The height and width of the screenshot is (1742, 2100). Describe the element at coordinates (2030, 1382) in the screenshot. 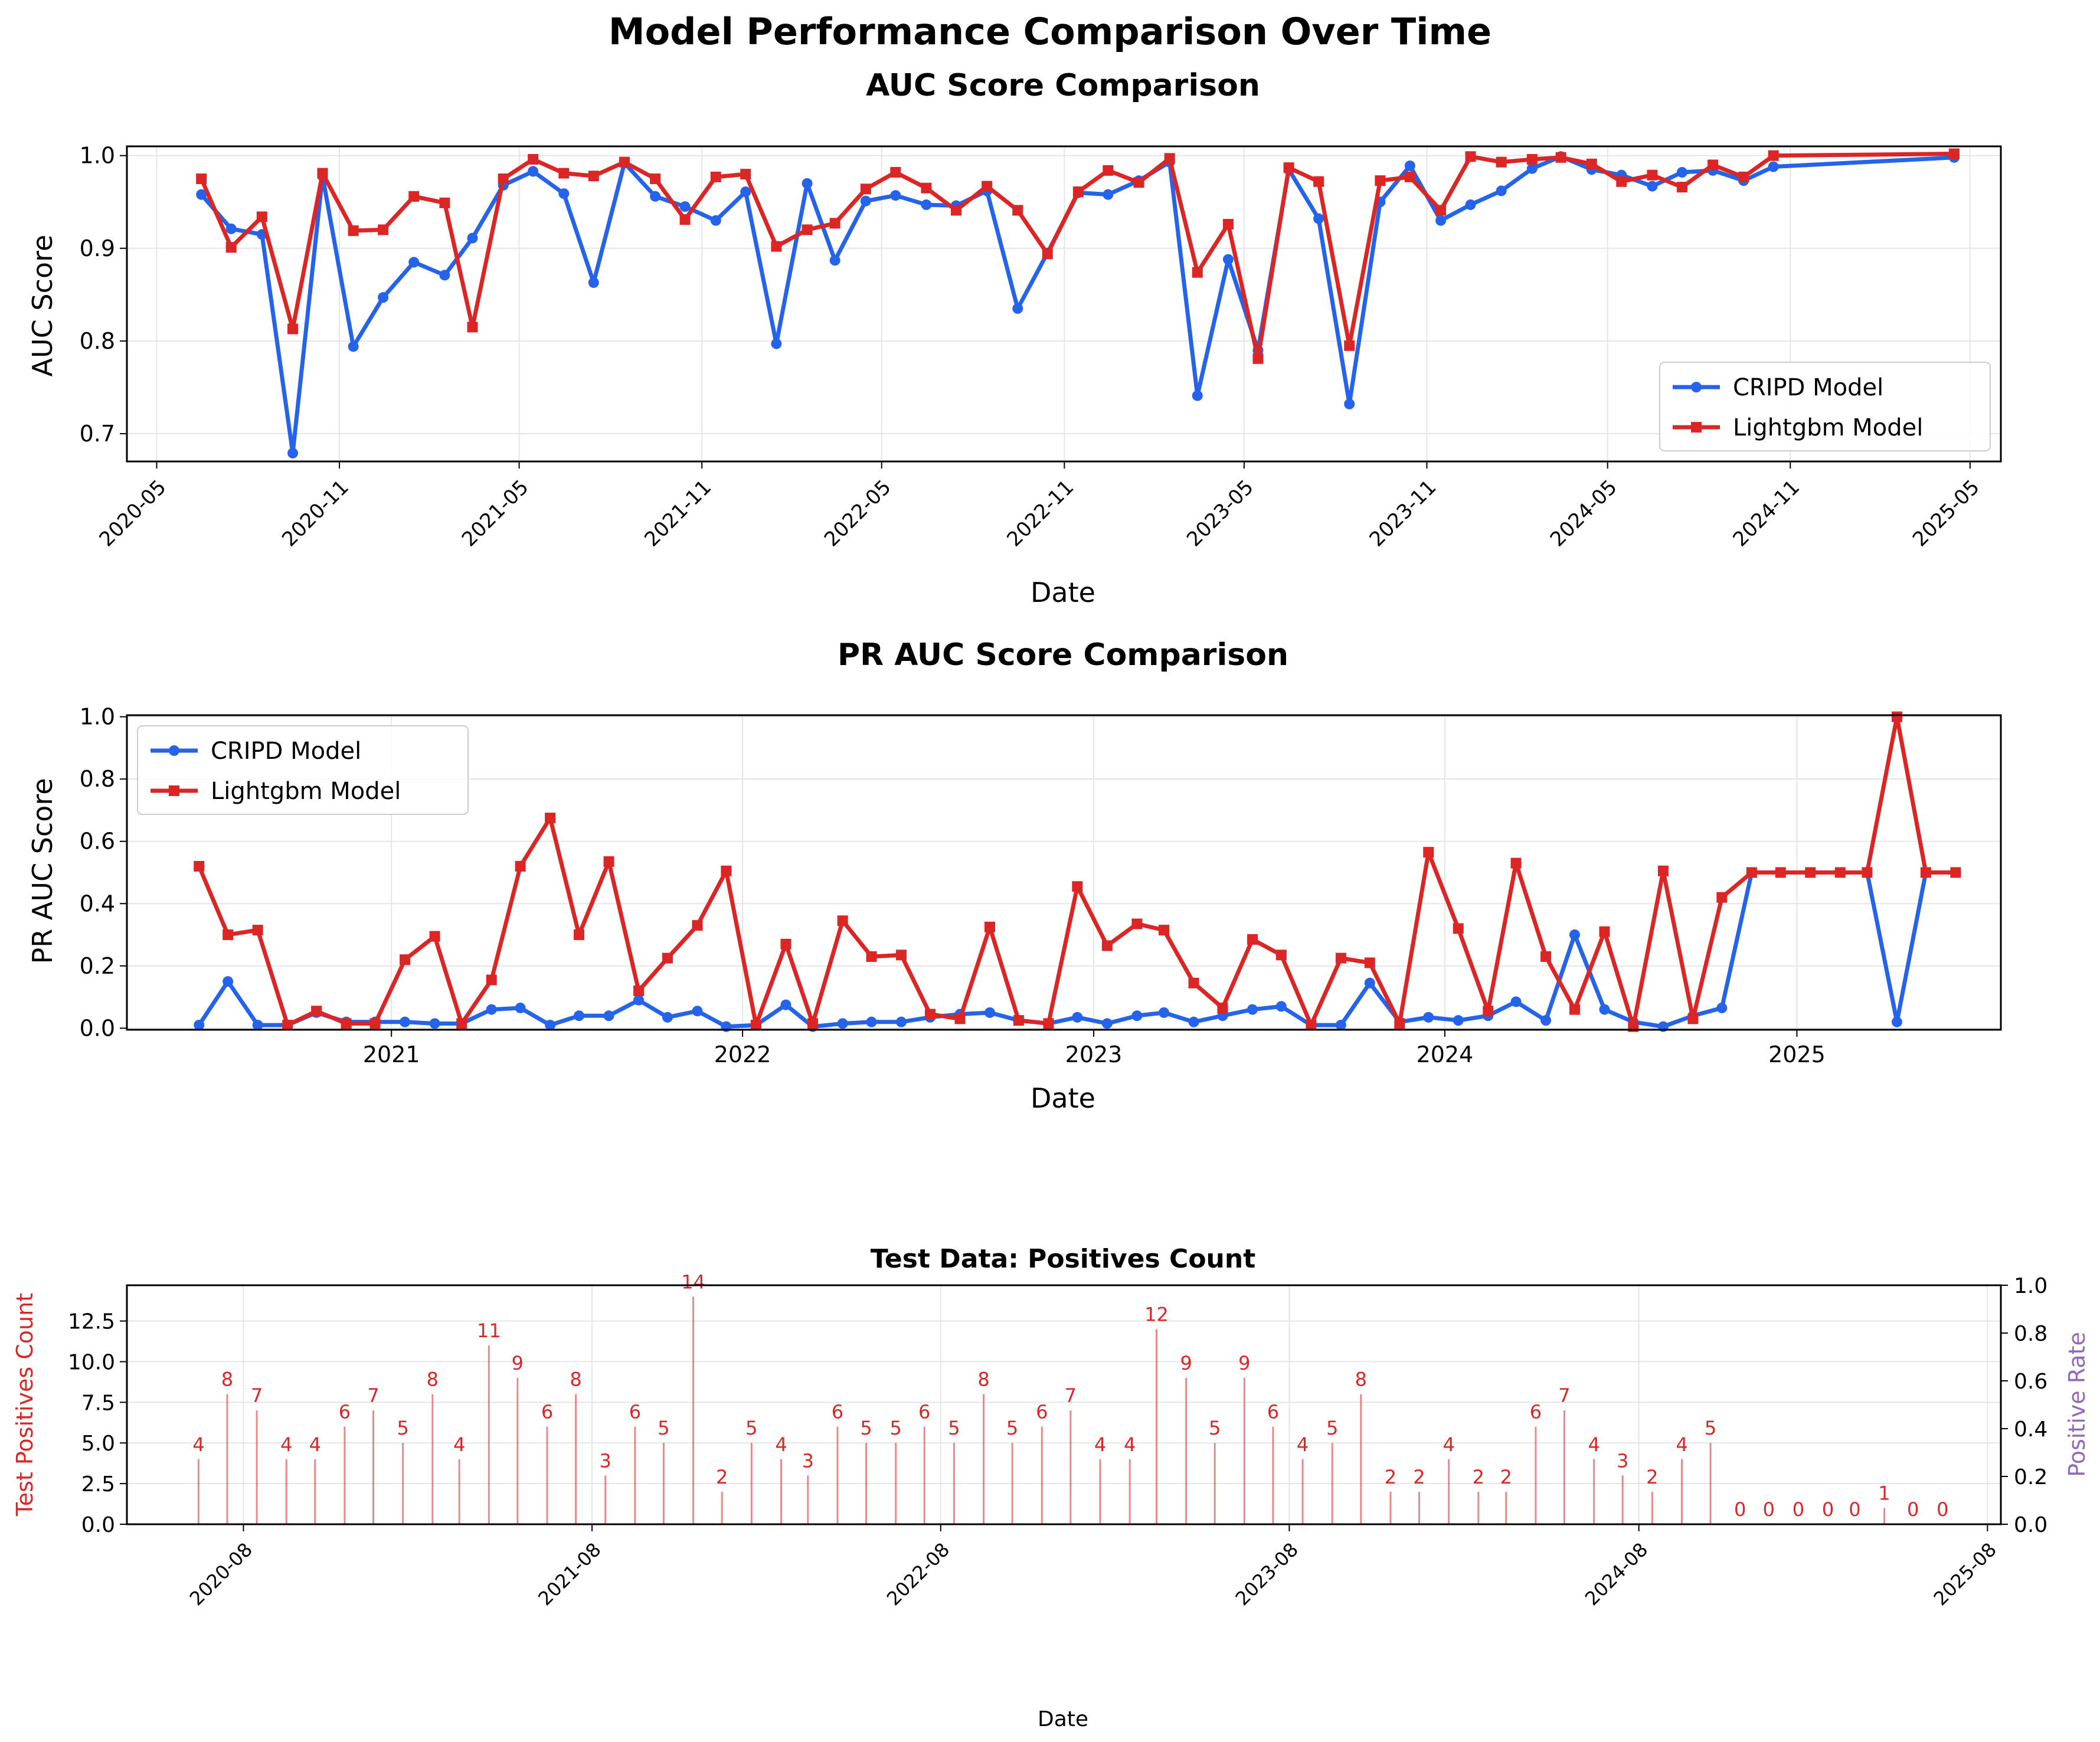

I see `y2-tick-label: 0.6` at that location.